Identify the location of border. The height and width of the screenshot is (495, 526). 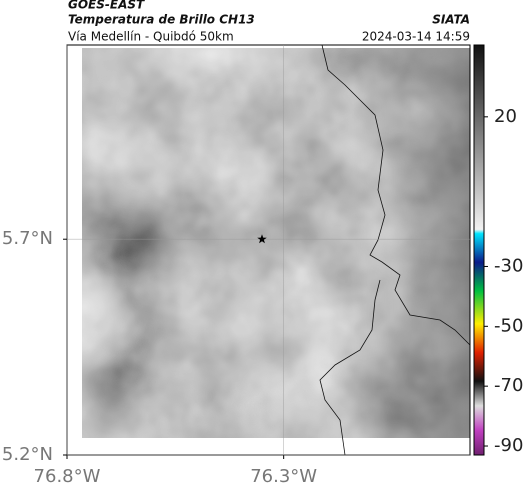
(350, 367).